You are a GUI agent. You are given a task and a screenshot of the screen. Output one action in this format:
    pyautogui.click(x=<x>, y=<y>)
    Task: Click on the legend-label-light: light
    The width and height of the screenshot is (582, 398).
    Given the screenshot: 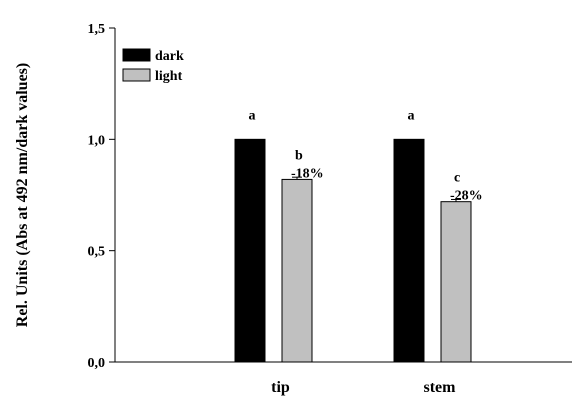 What is the action you would take?
    pyautogui.click(x=169, y=76)
    